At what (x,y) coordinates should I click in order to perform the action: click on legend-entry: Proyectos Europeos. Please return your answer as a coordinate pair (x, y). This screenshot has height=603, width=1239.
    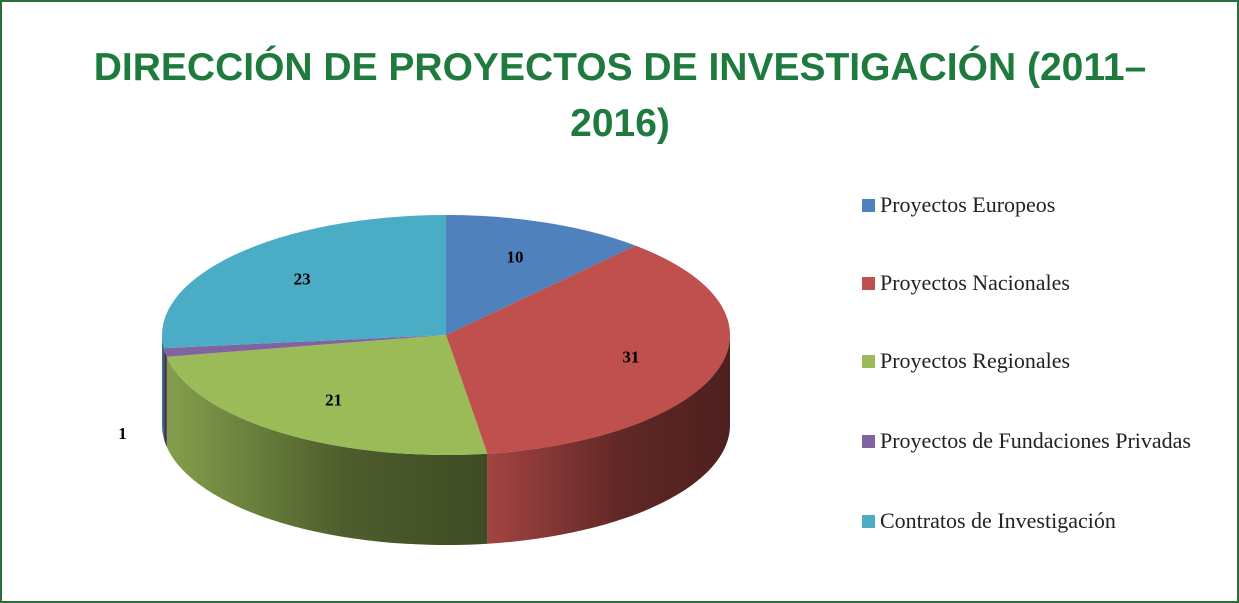
    Looking at the image, I should click on (1041, 205).